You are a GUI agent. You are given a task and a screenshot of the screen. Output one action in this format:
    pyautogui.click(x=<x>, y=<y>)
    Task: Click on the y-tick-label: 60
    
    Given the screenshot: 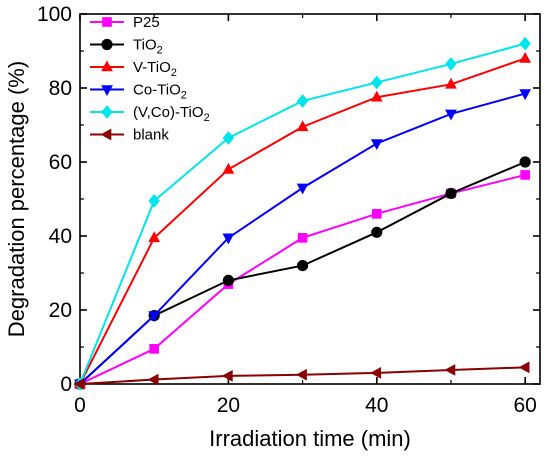 What is the action you would take?
    pyautogui.click(x=60, y=162)
    